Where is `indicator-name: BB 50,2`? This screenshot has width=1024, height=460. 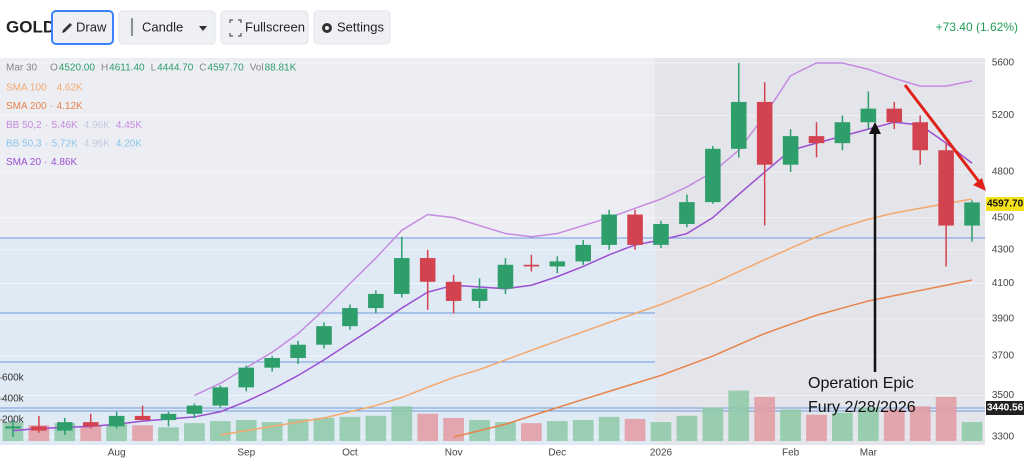 indicator-name: BB 50,2 is located at coordinates (24, 125).